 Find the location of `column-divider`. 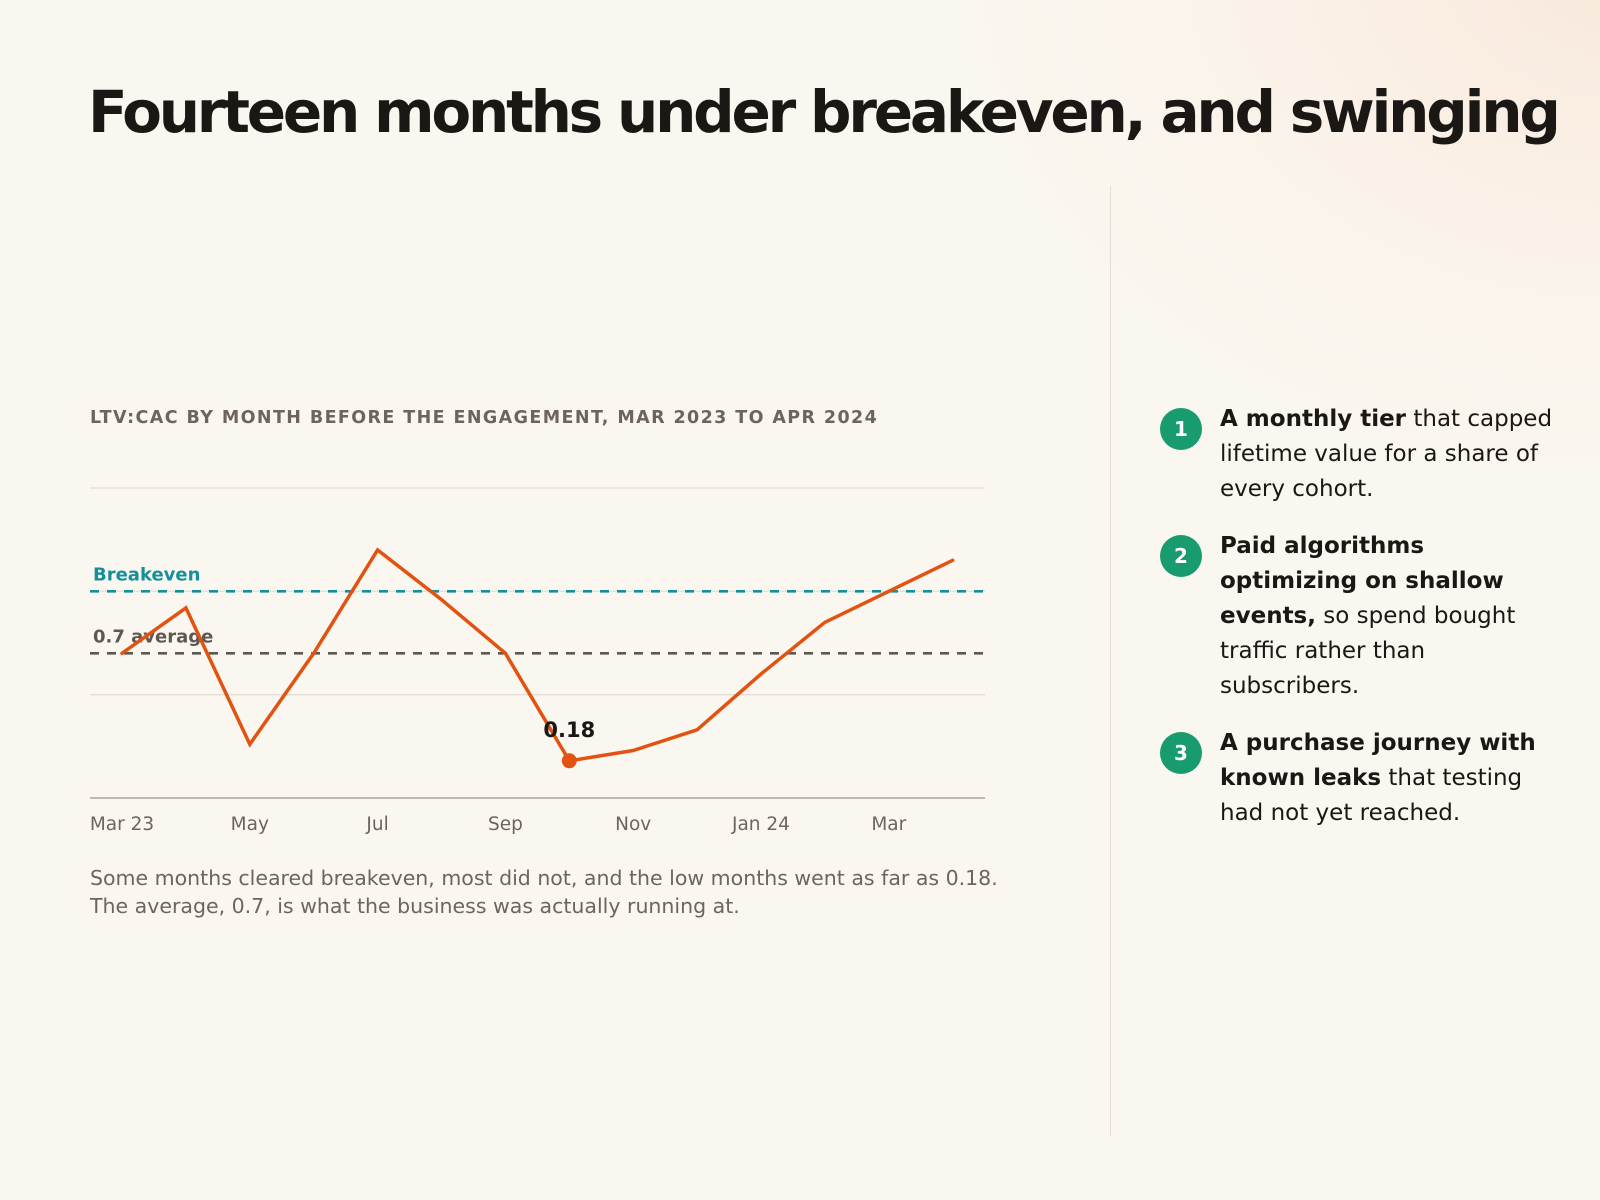

column-divider is located at coordinates (1110, 661).